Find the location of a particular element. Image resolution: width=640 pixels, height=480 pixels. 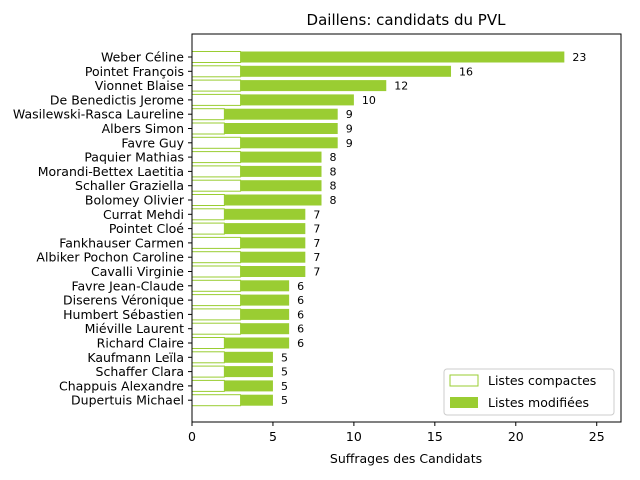

legend-label-compactes: Listes compactes is located at coordinates (542, 380).